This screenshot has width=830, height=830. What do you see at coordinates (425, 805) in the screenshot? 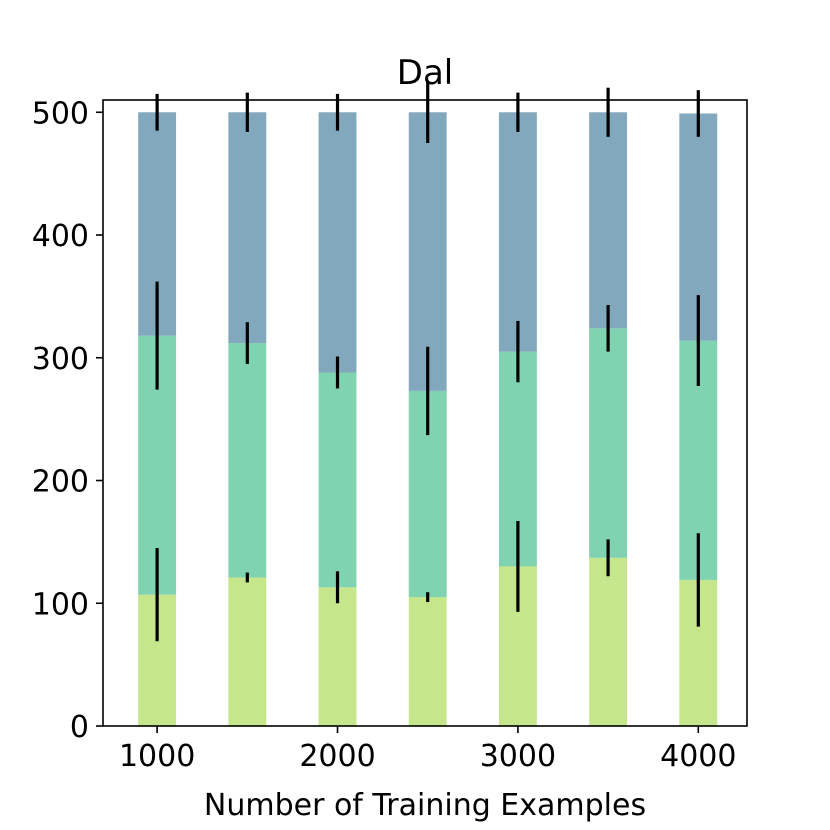
I see `x-axis-label: Number of Training Examples` at bounding box center [425, 805].